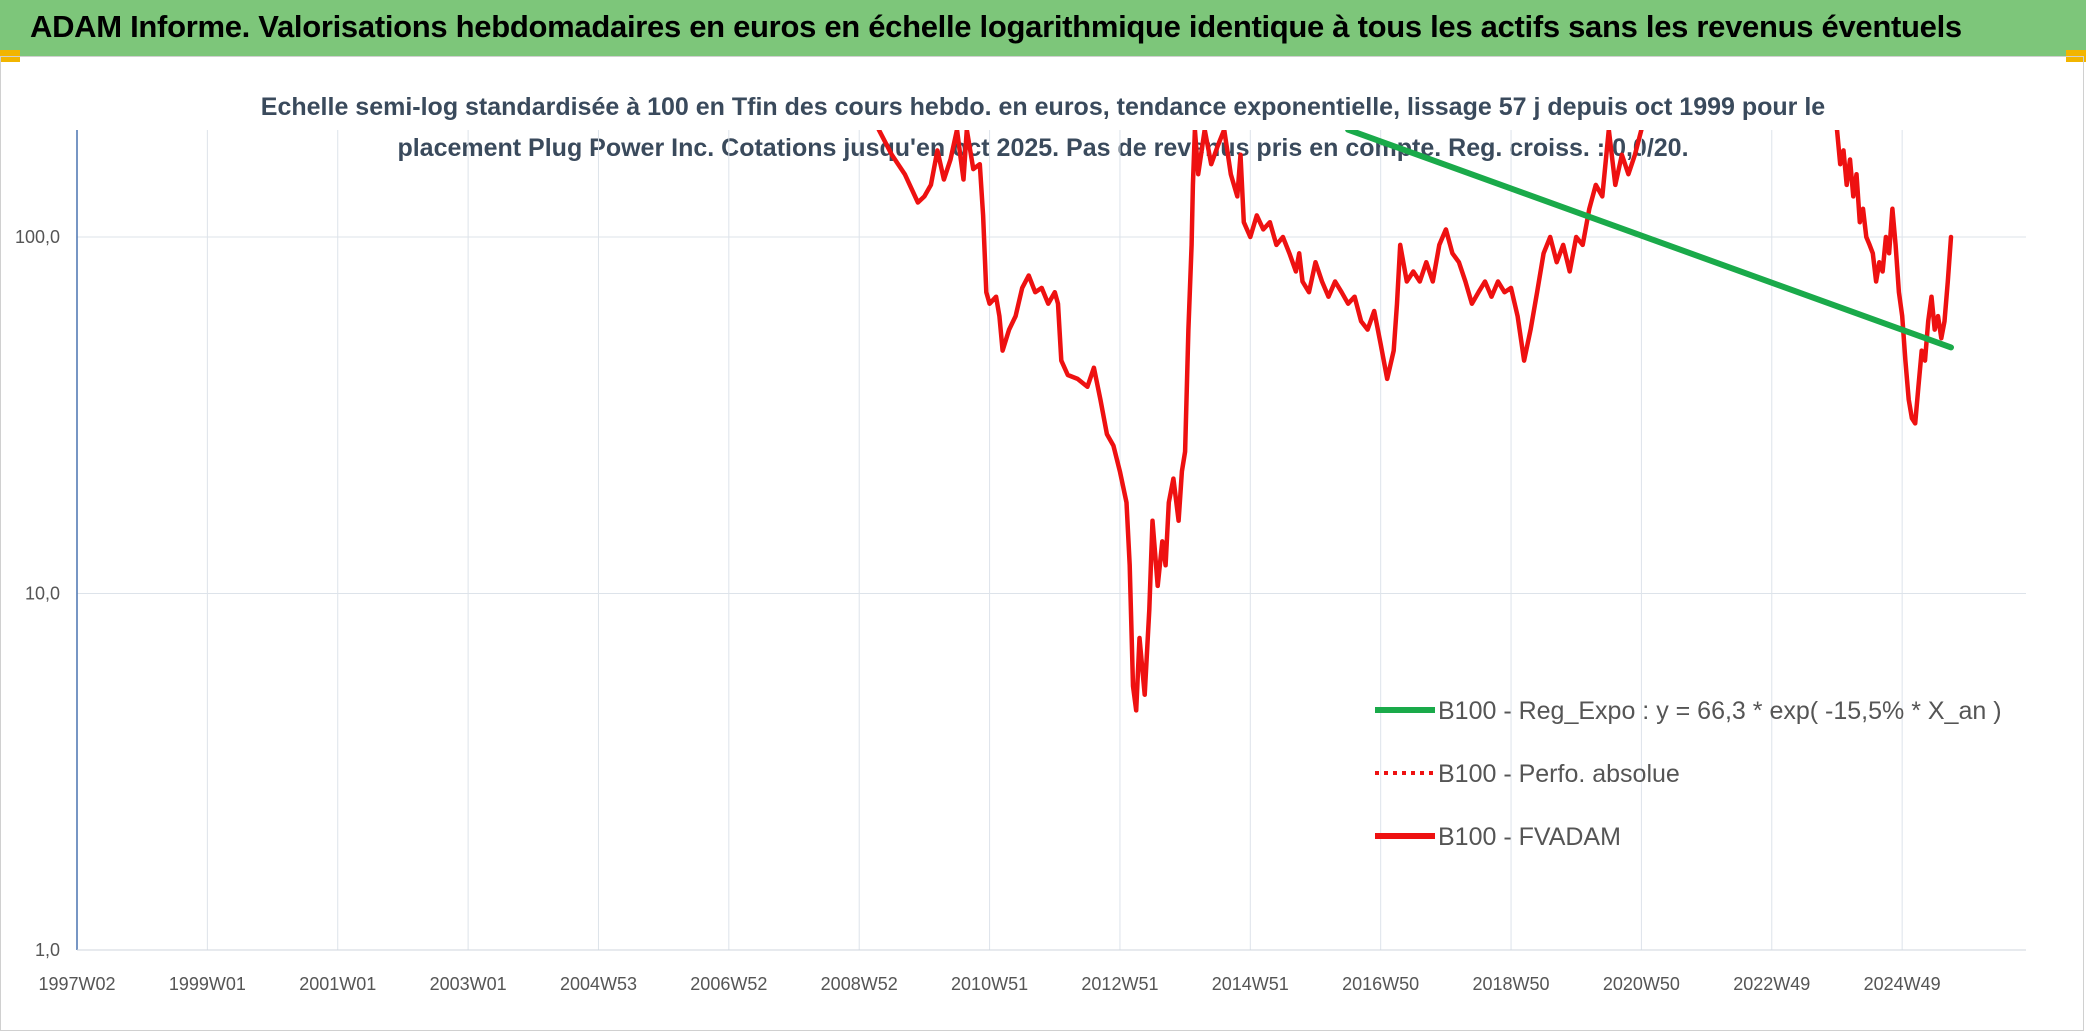 This screenshot has width=2086, height=1033. Describe the element at coordinates (1119, 984) in the screenshot. I see `x-tick-label: 2012W51` at that location.